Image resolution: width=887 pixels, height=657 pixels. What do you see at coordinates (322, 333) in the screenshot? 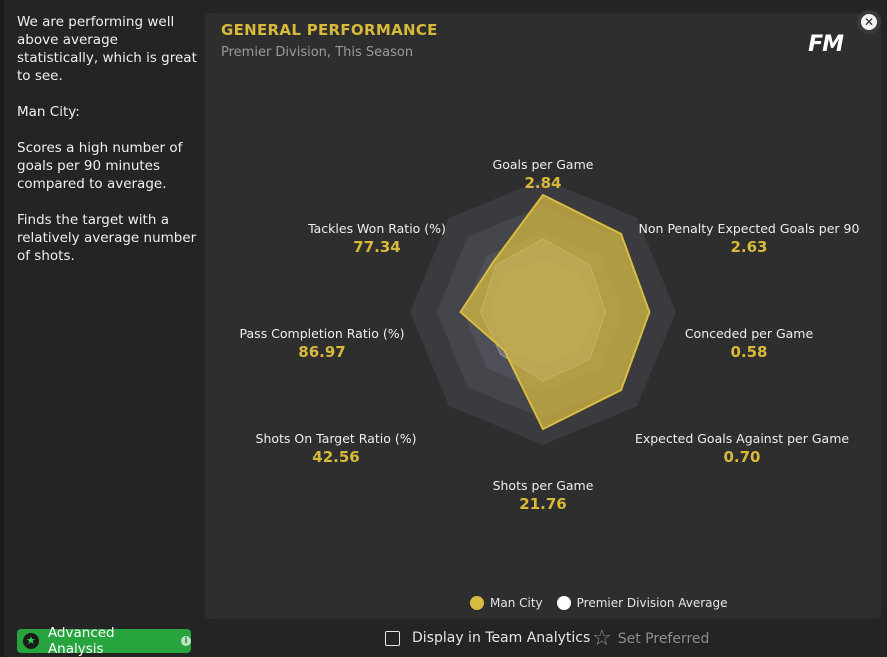
I see `radar-axis-label: Pass Completion Ratio (%)` at bounding box center [322, 333].